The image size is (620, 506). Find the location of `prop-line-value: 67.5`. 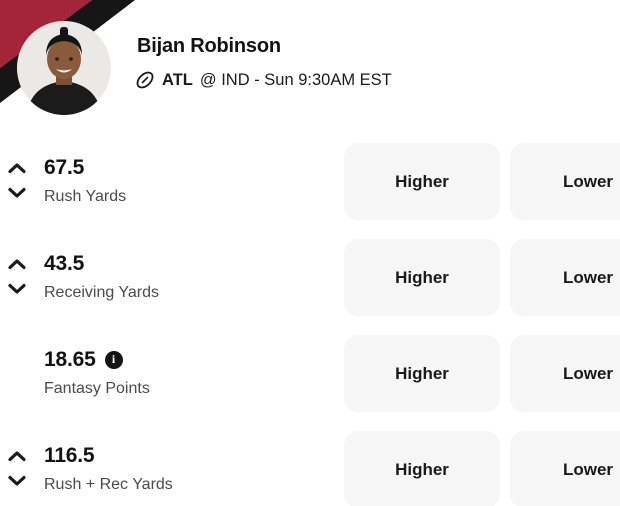

prop-line-value: 67.5 is located at coordinates (64, 167).